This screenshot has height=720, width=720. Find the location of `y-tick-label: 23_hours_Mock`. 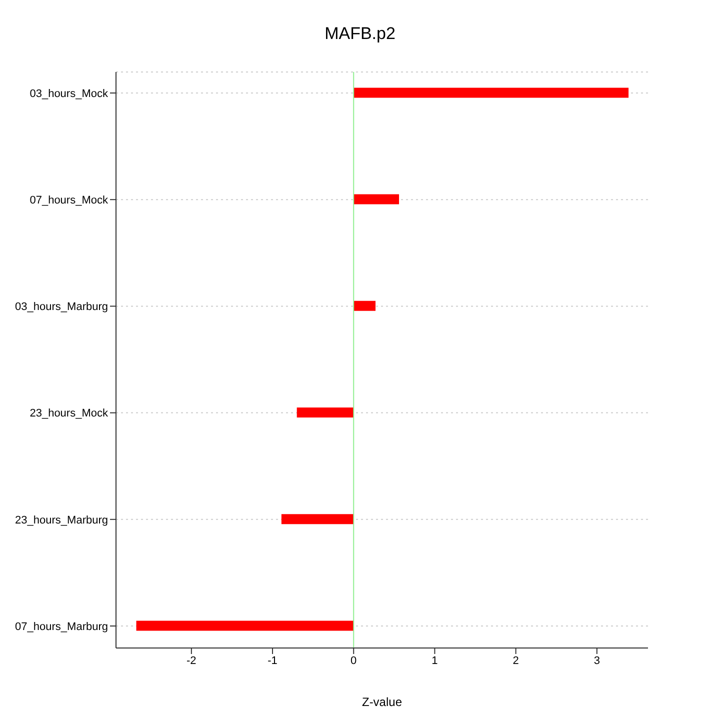

y-tick-label: 23_hours_Mock is located at coordinates (69, 414).